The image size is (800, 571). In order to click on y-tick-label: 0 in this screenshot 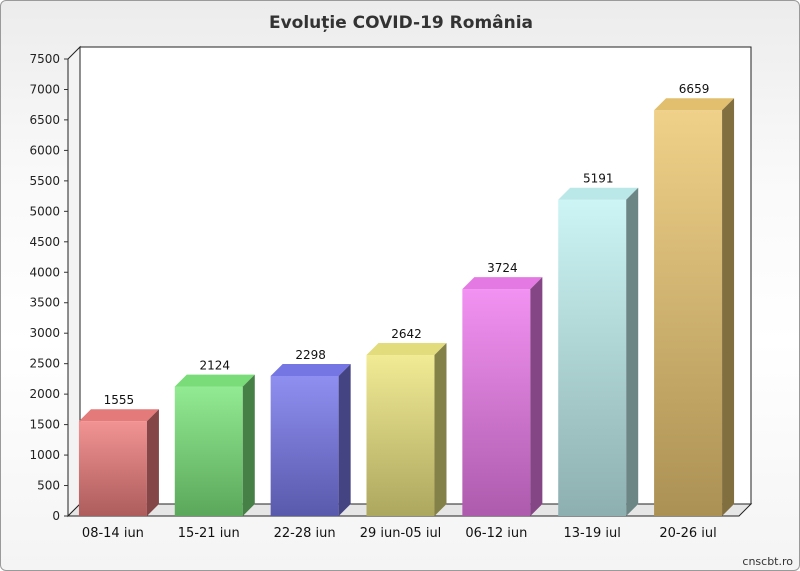, I will do `click(56, 516)`.